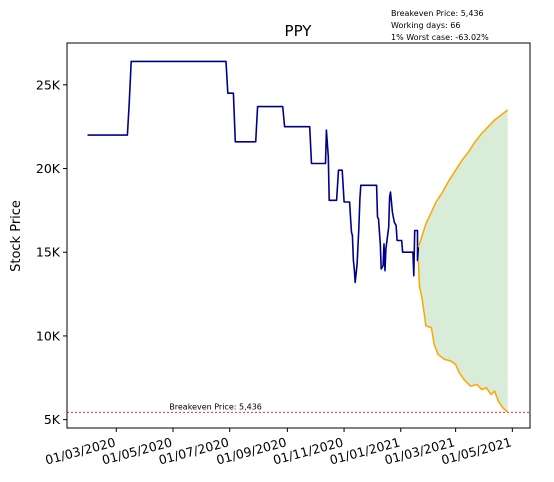 Image resolution: width=554 pixels, height=482 pixels. Describe the element at coordinates (52, 419) in the screenshot. I see `y-tick-label: 5K` at that location.